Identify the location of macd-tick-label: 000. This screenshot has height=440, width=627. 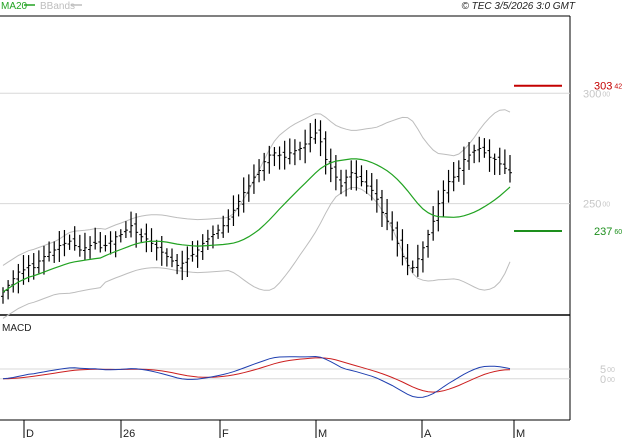
(607, 380).